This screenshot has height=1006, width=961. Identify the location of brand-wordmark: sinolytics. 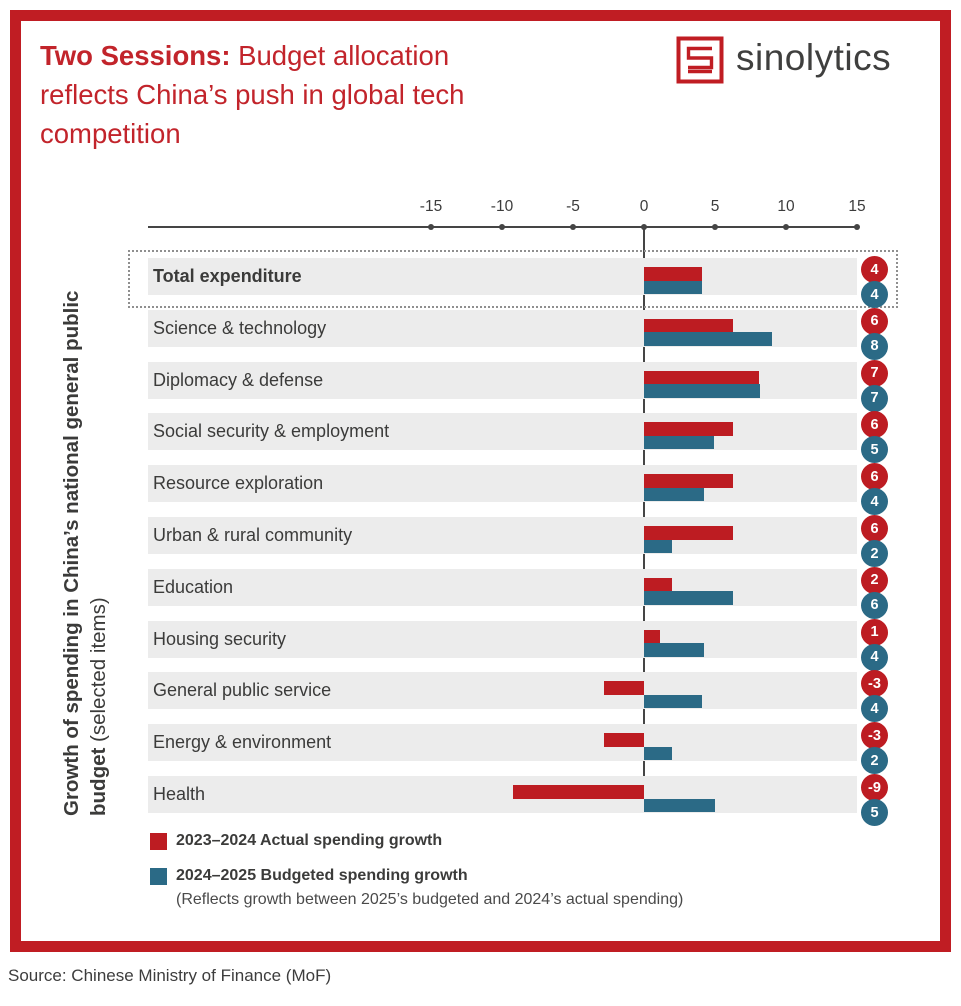
(814, 57).